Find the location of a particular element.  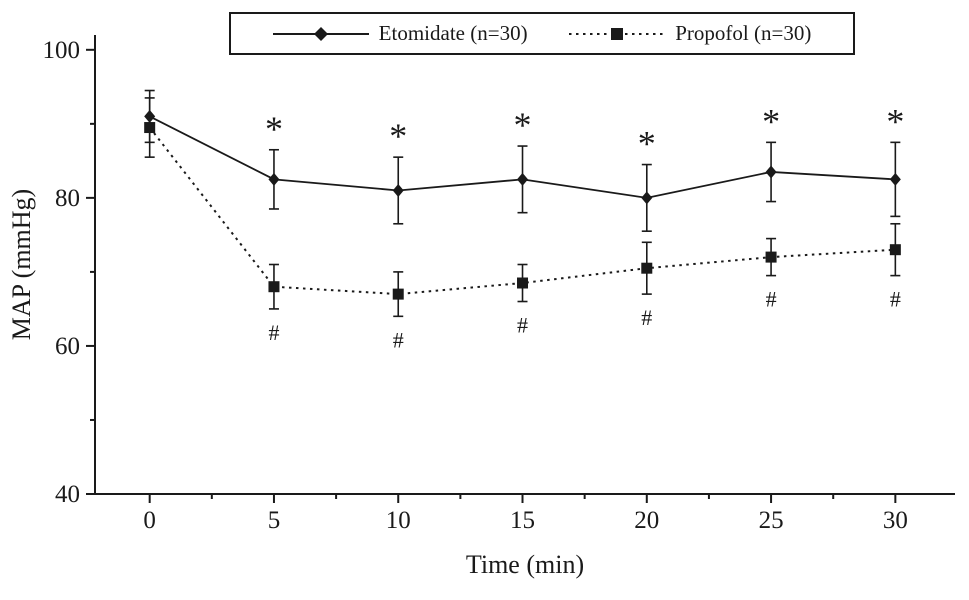

diamond-marker-icon is located at coordinates (320, 33).